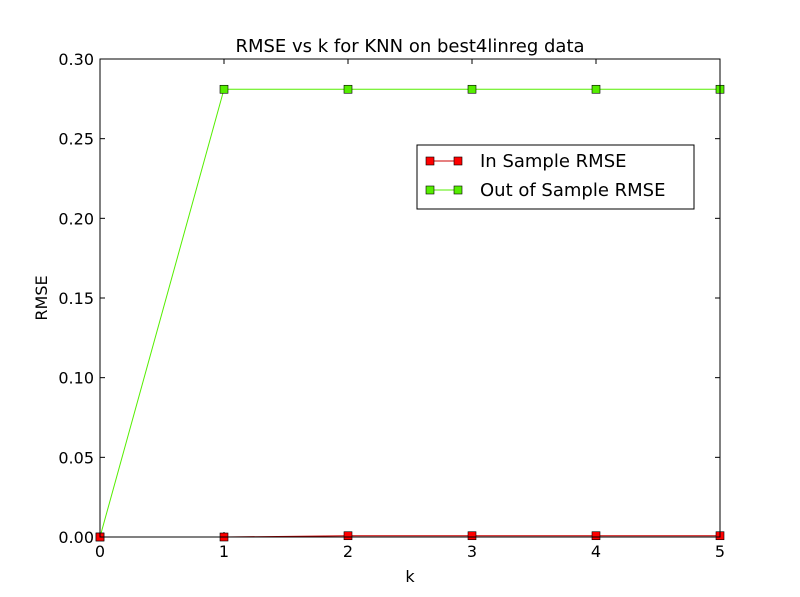  I want to click on legend-label: In Sample RMSE, so click(553, 161).